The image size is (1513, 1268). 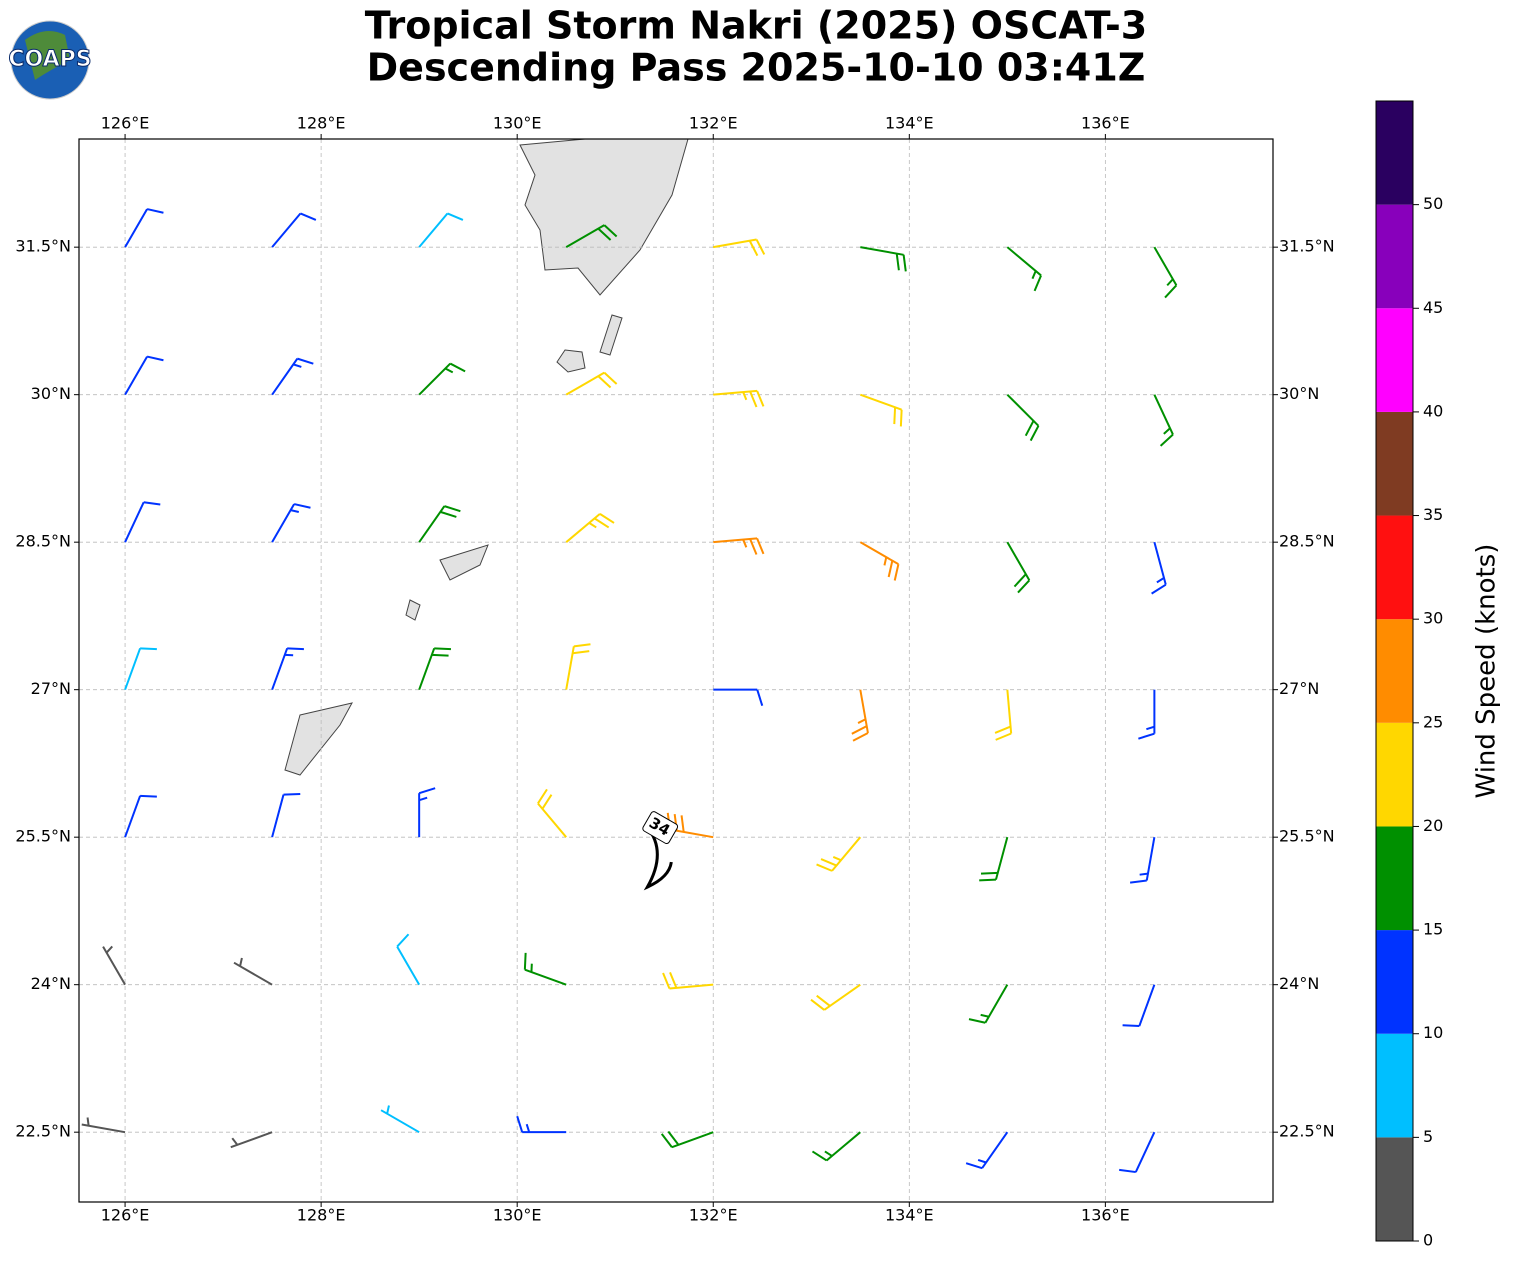 I want to click on x-tick-label: 136°E, so click(x=1105, y=1215).